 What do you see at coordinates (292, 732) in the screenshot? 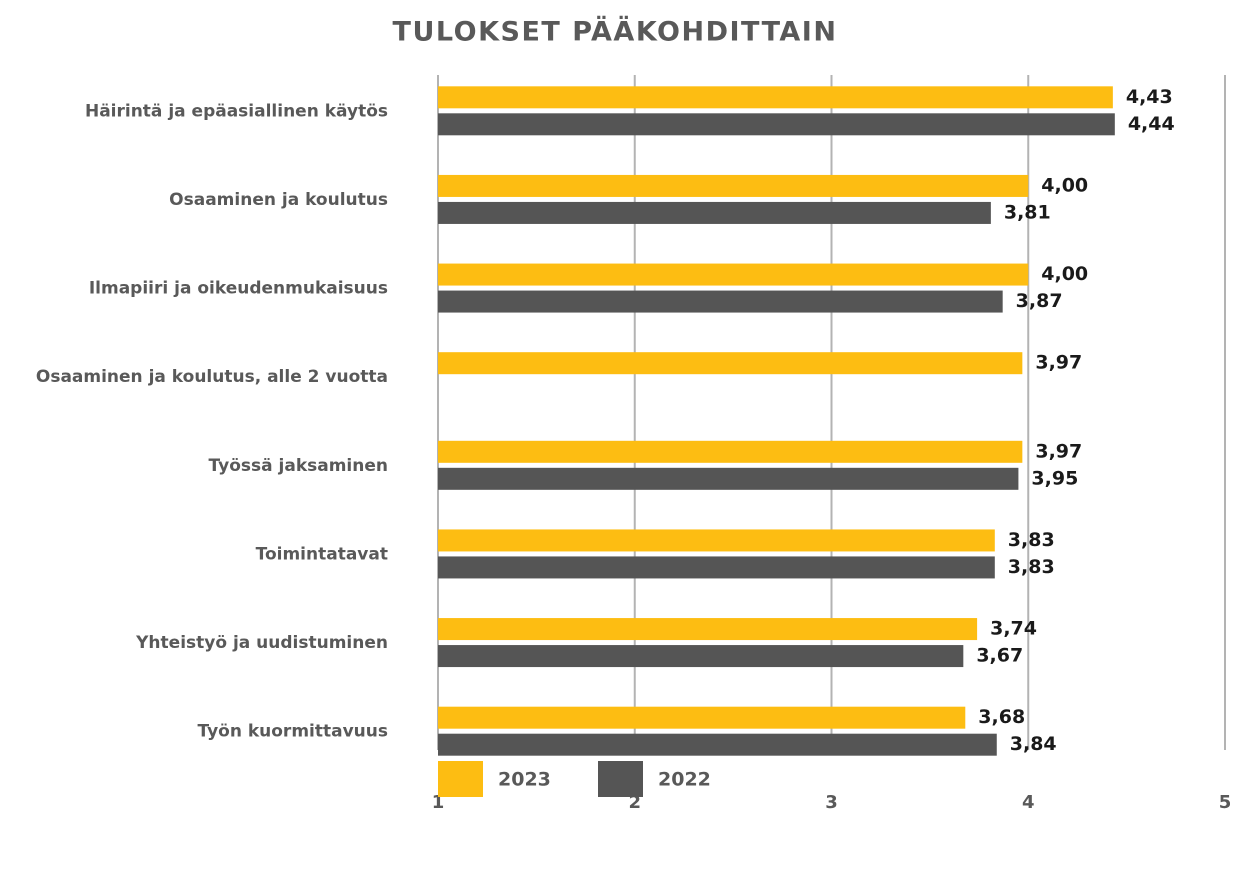
I see `y-tick-label: Työn kuormittavuus` at bounding box center [292, 732].